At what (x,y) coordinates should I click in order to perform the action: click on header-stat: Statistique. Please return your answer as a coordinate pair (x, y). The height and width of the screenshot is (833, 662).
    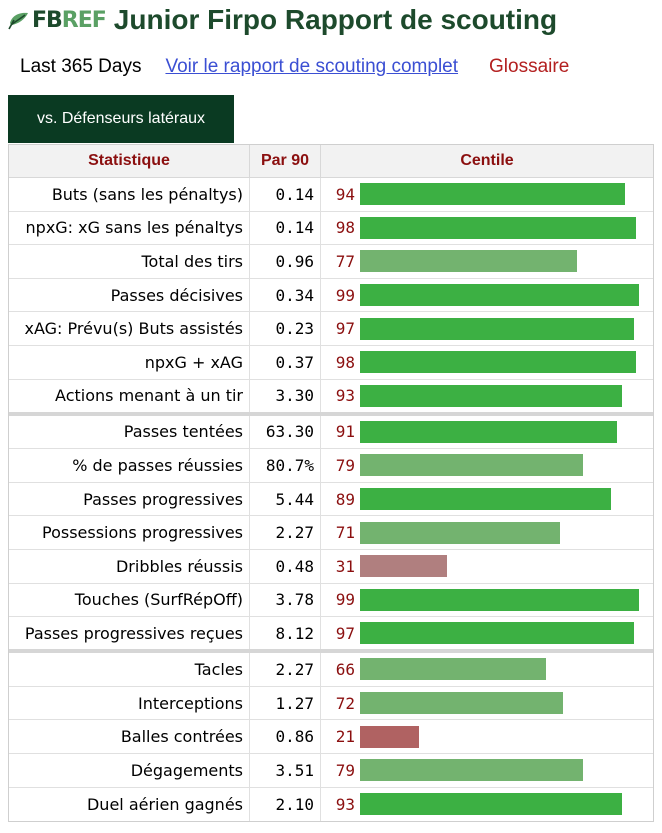
    Looking at the image, I should click on (129, 161).